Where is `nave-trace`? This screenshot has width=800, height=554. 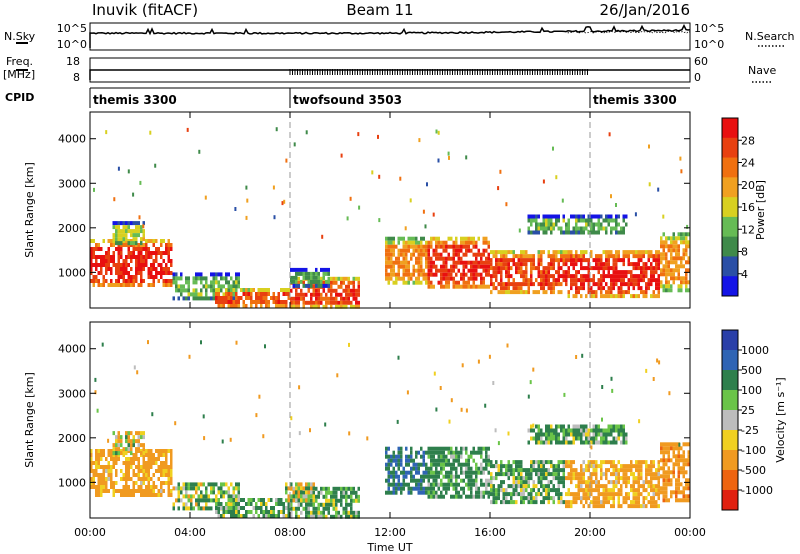 nave-trace is located at coordinates (438, 72).